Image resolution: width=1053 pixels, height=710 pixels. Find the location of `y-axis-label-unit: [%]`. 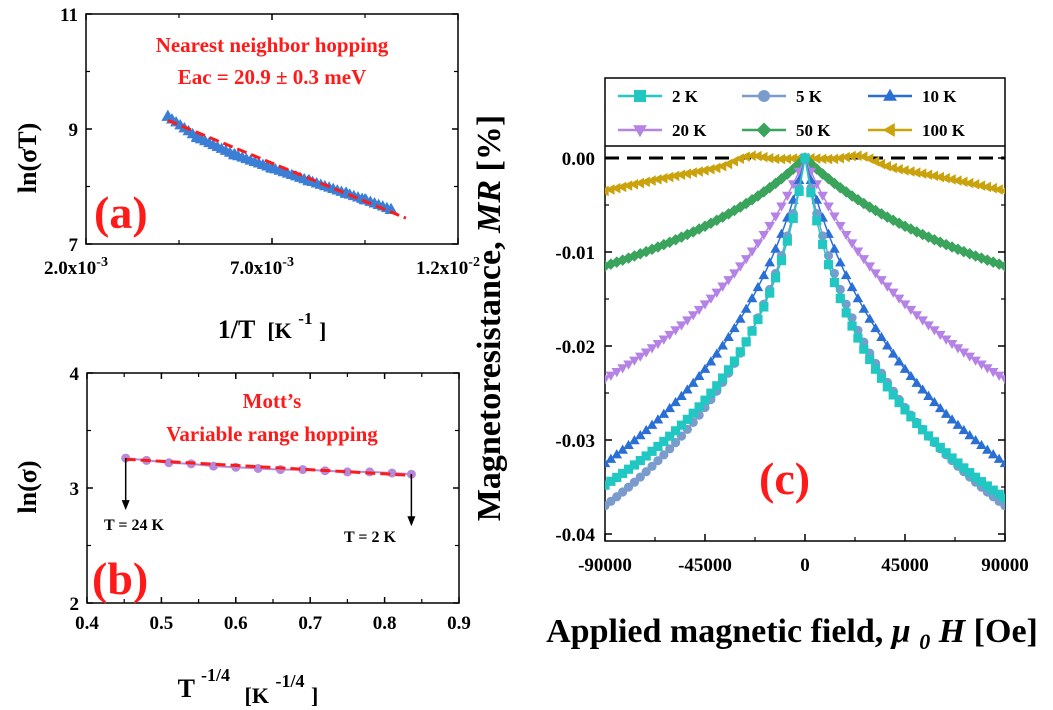

y-axis-label-unit: [%] is located at coordinates (489, 143).